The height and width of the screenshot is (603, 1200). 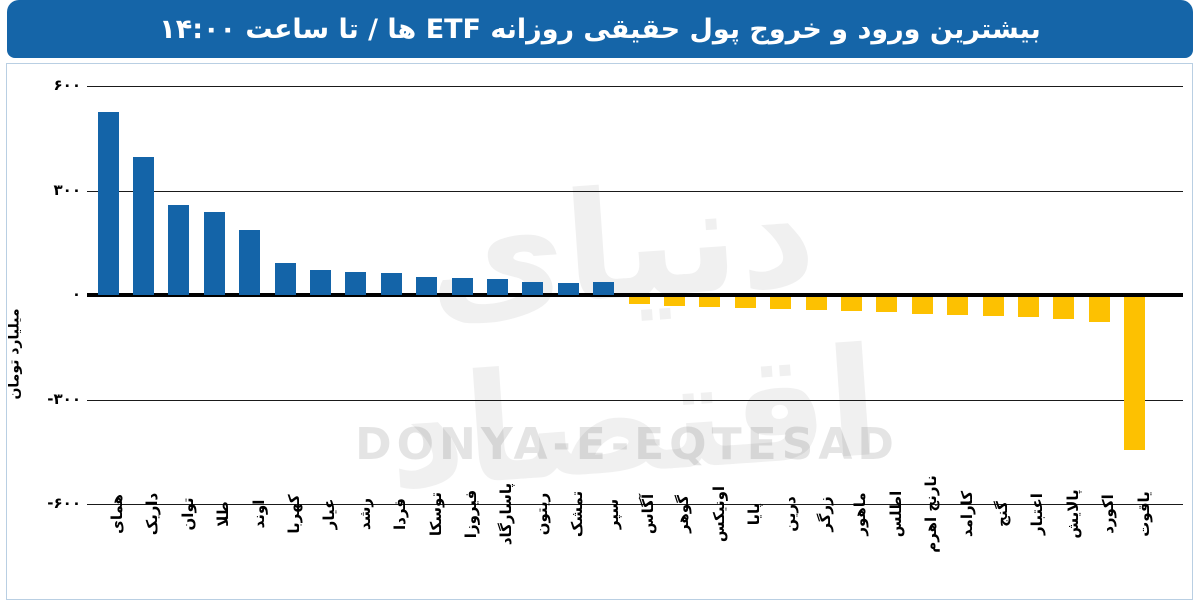 What do you see at coordinates (612, 514) in the screenshot?
I see `x-label-14: سپر` at bounding box center [612, 514].